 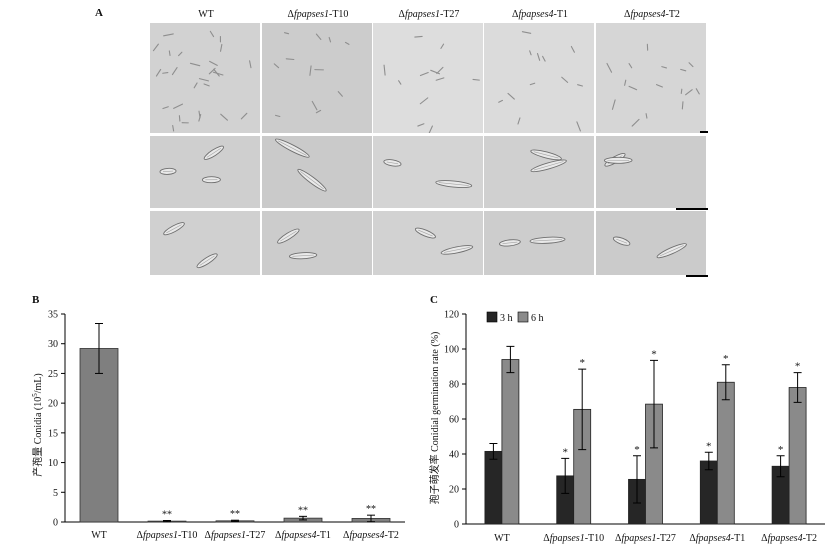 I want to click on significance-mark-series1-3: *, so click(x=637, y=450).